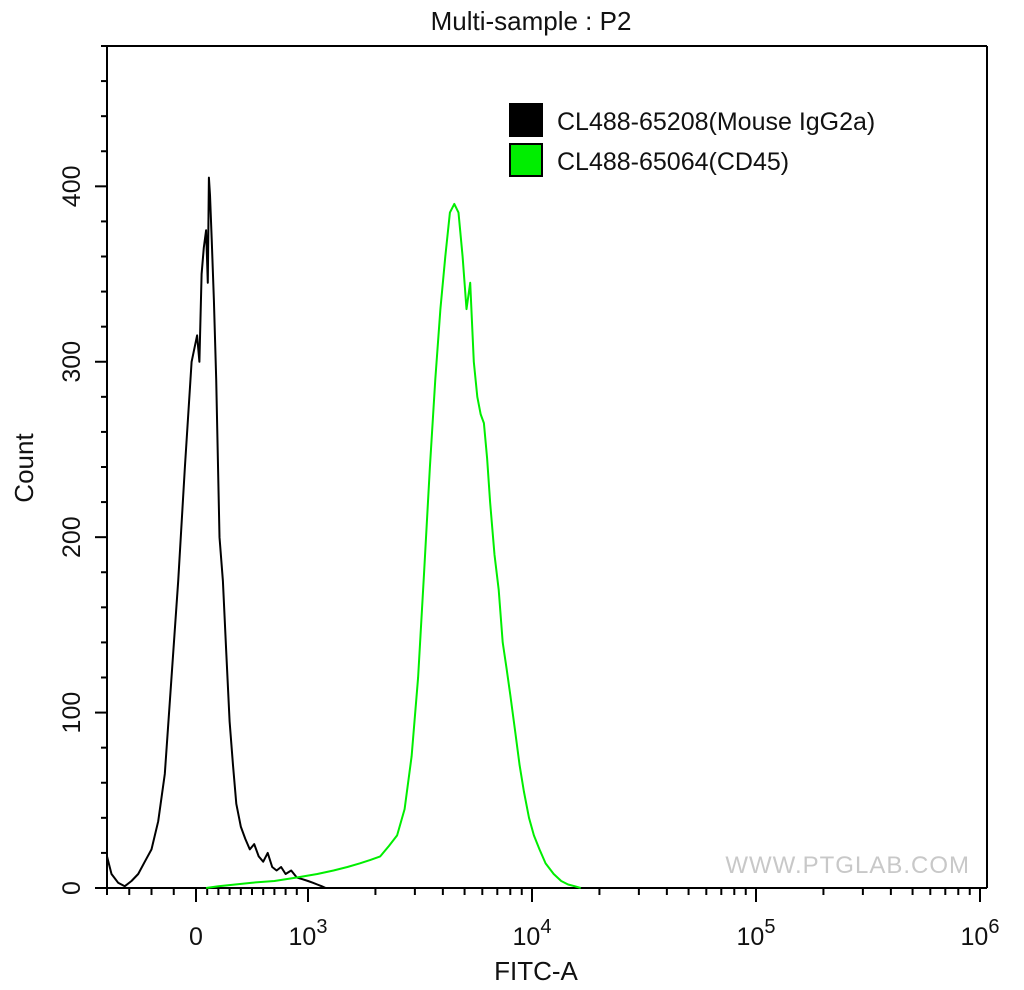  I want to click on chart-title: Multi-sample : P2, so click(531, 21).